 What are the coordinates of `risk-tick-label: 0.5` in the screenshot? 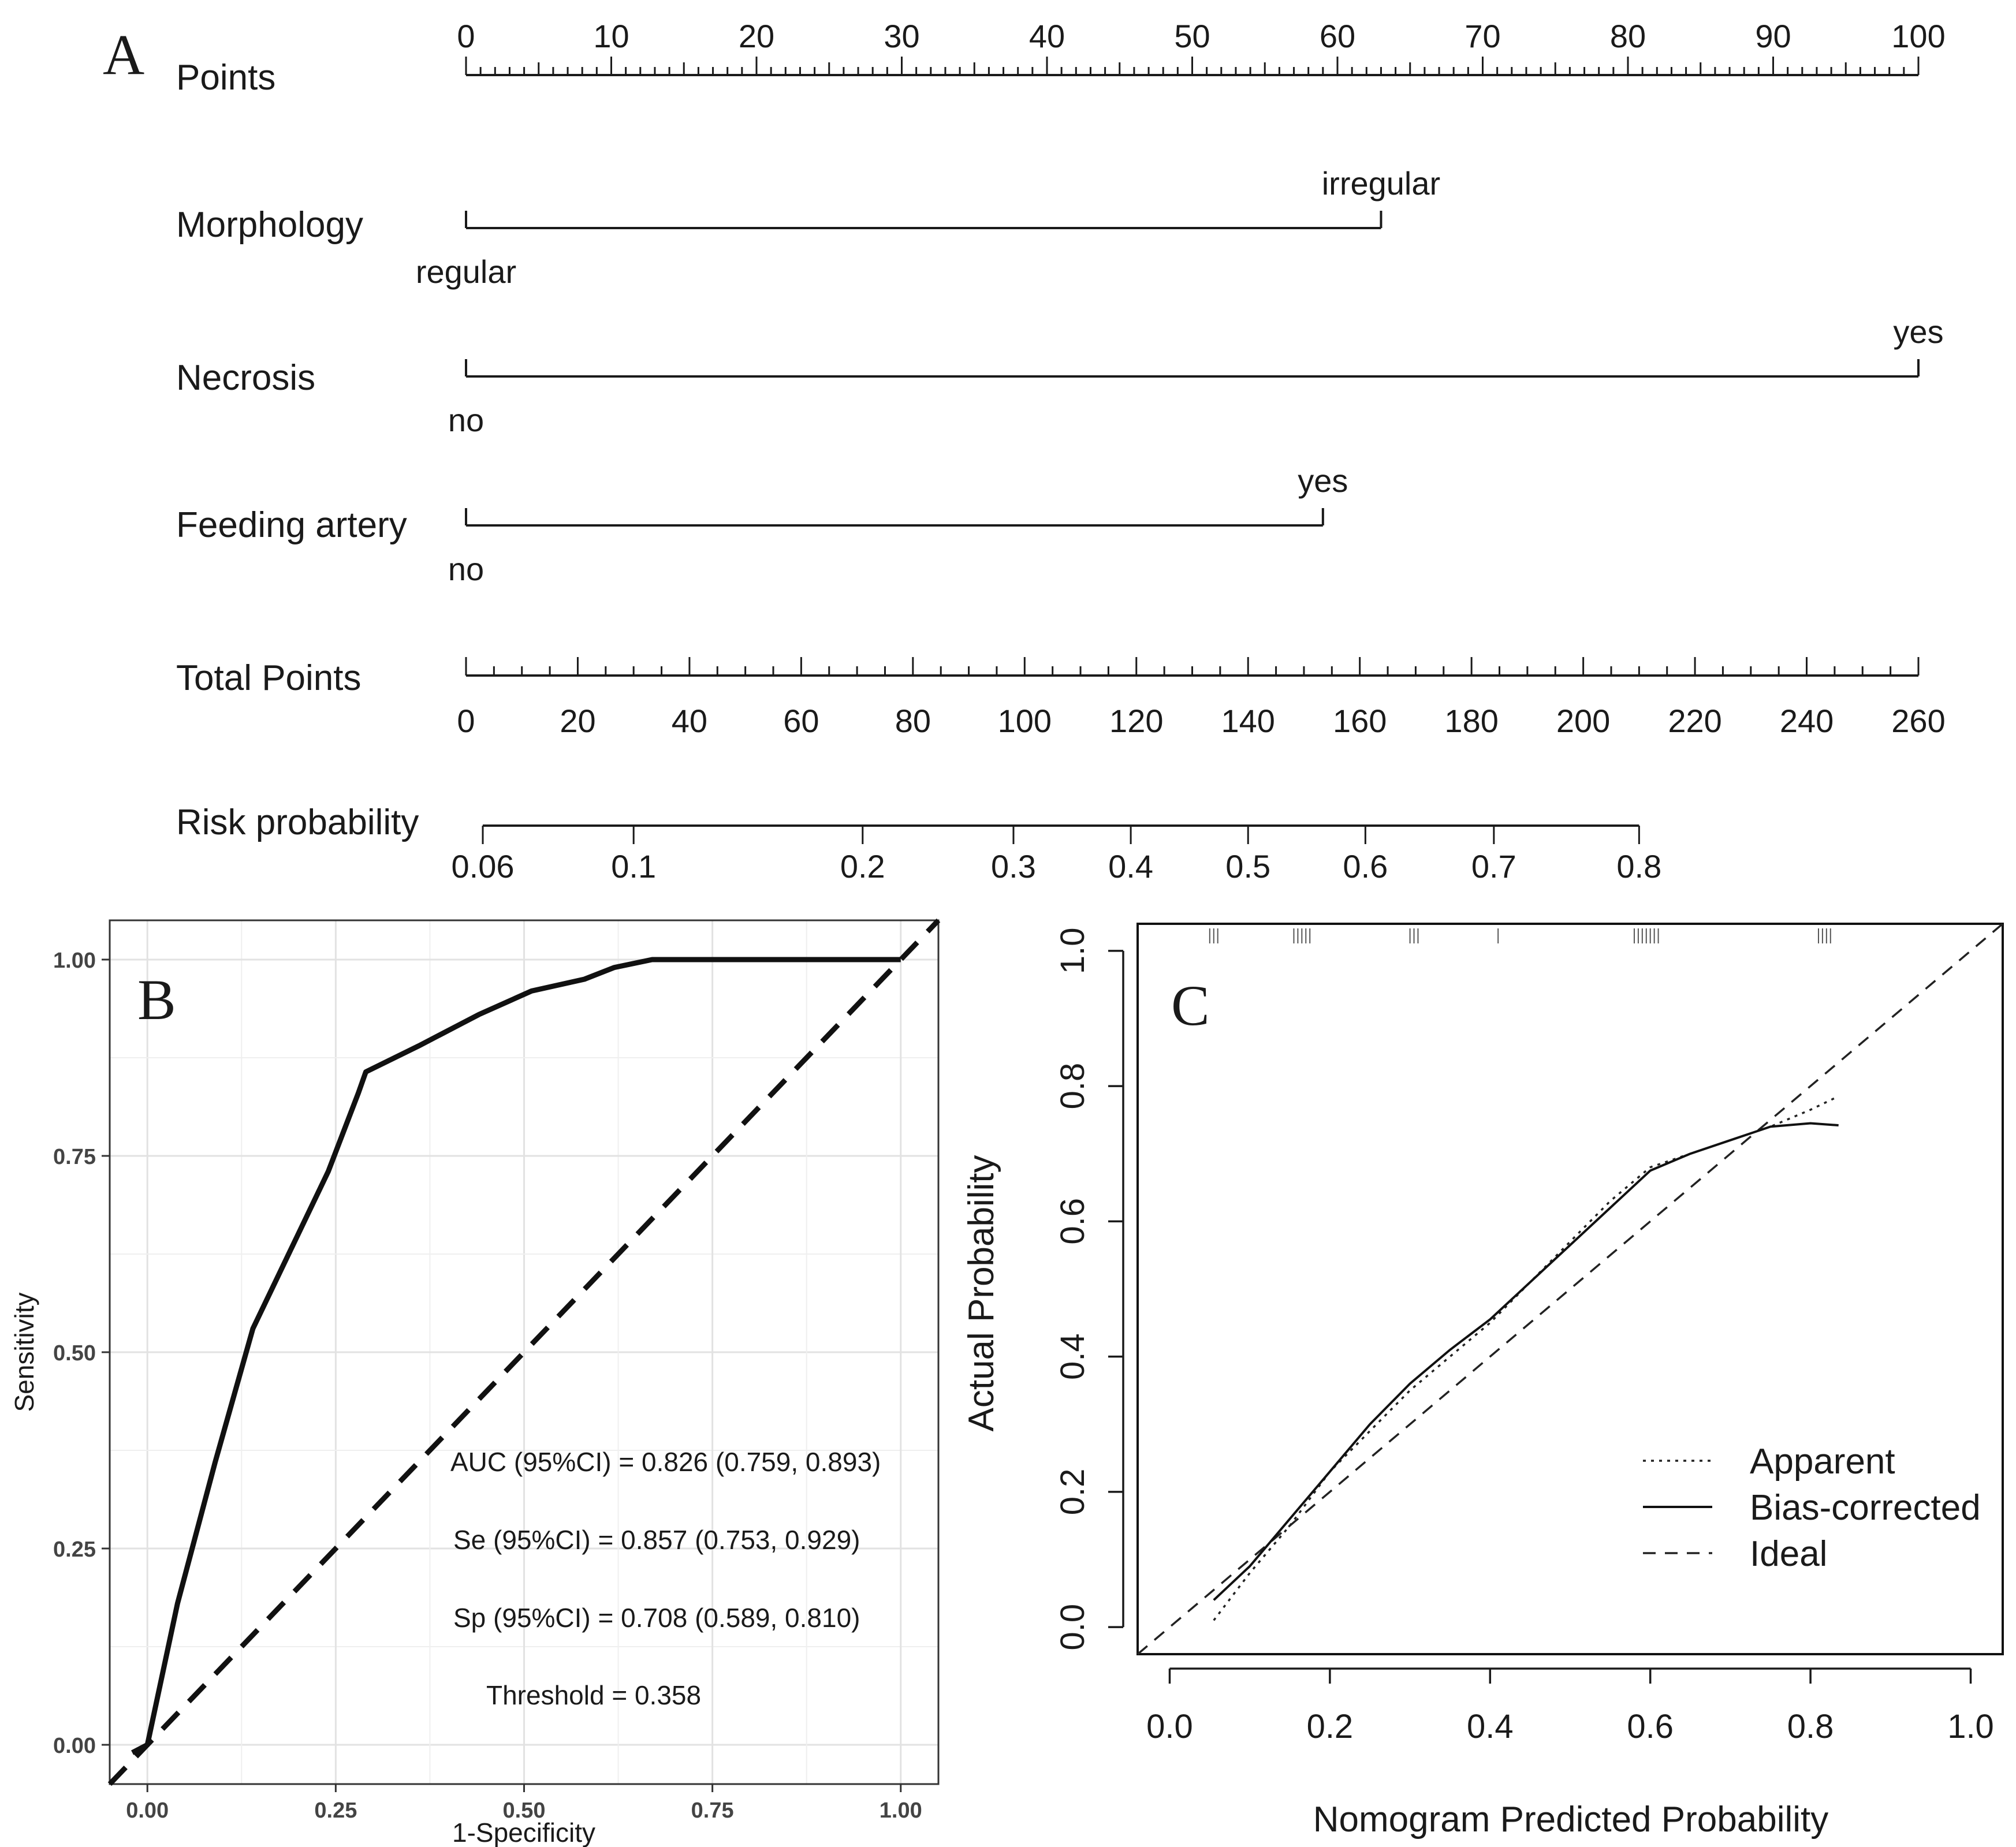 It's located at (1247, 866).